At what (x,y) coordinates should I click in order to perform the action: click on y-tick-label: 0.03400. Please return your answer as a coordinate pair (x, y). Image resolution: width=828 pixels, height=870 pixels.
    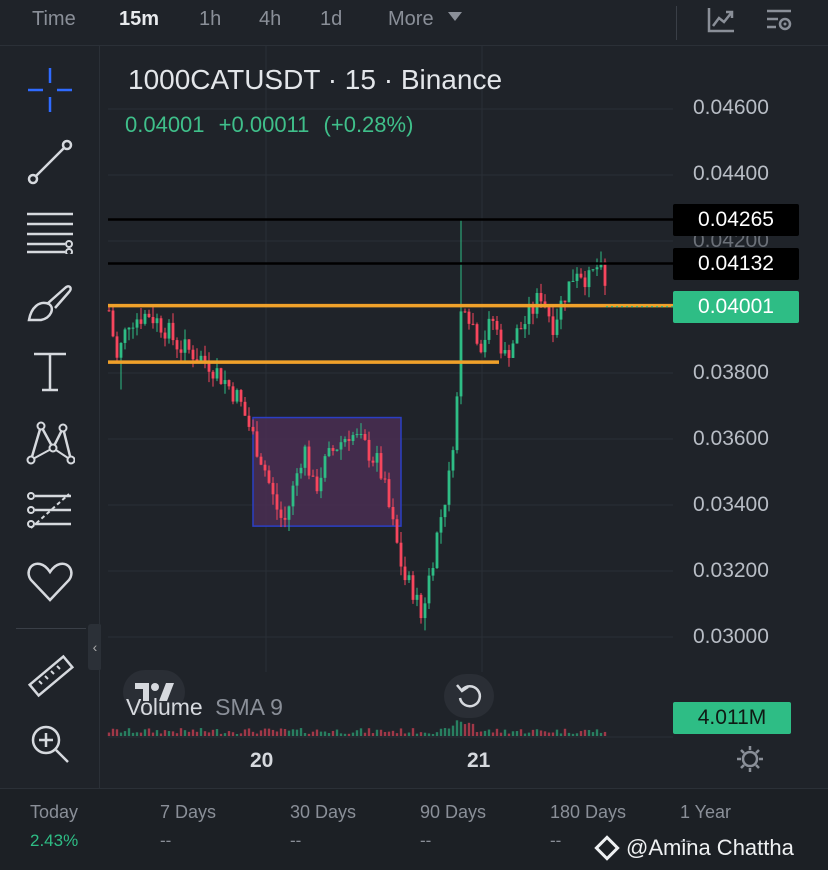
    Looking at the image, I should click on (731, 504).